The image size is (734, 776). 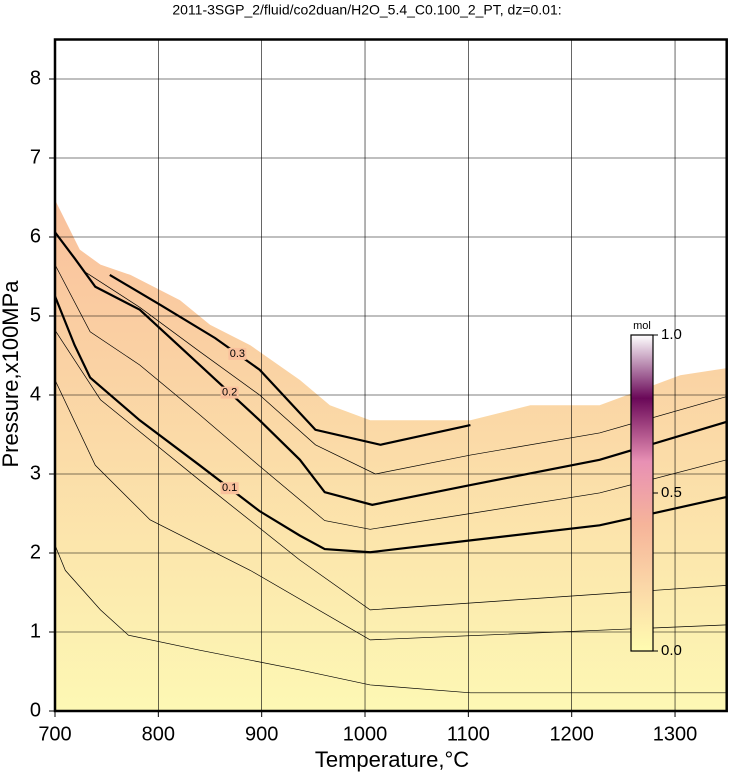 What do you see at coordinates (35, 473) in the screenshot?
I see `y-tick-label: 3` at bounding box center [35, 473].